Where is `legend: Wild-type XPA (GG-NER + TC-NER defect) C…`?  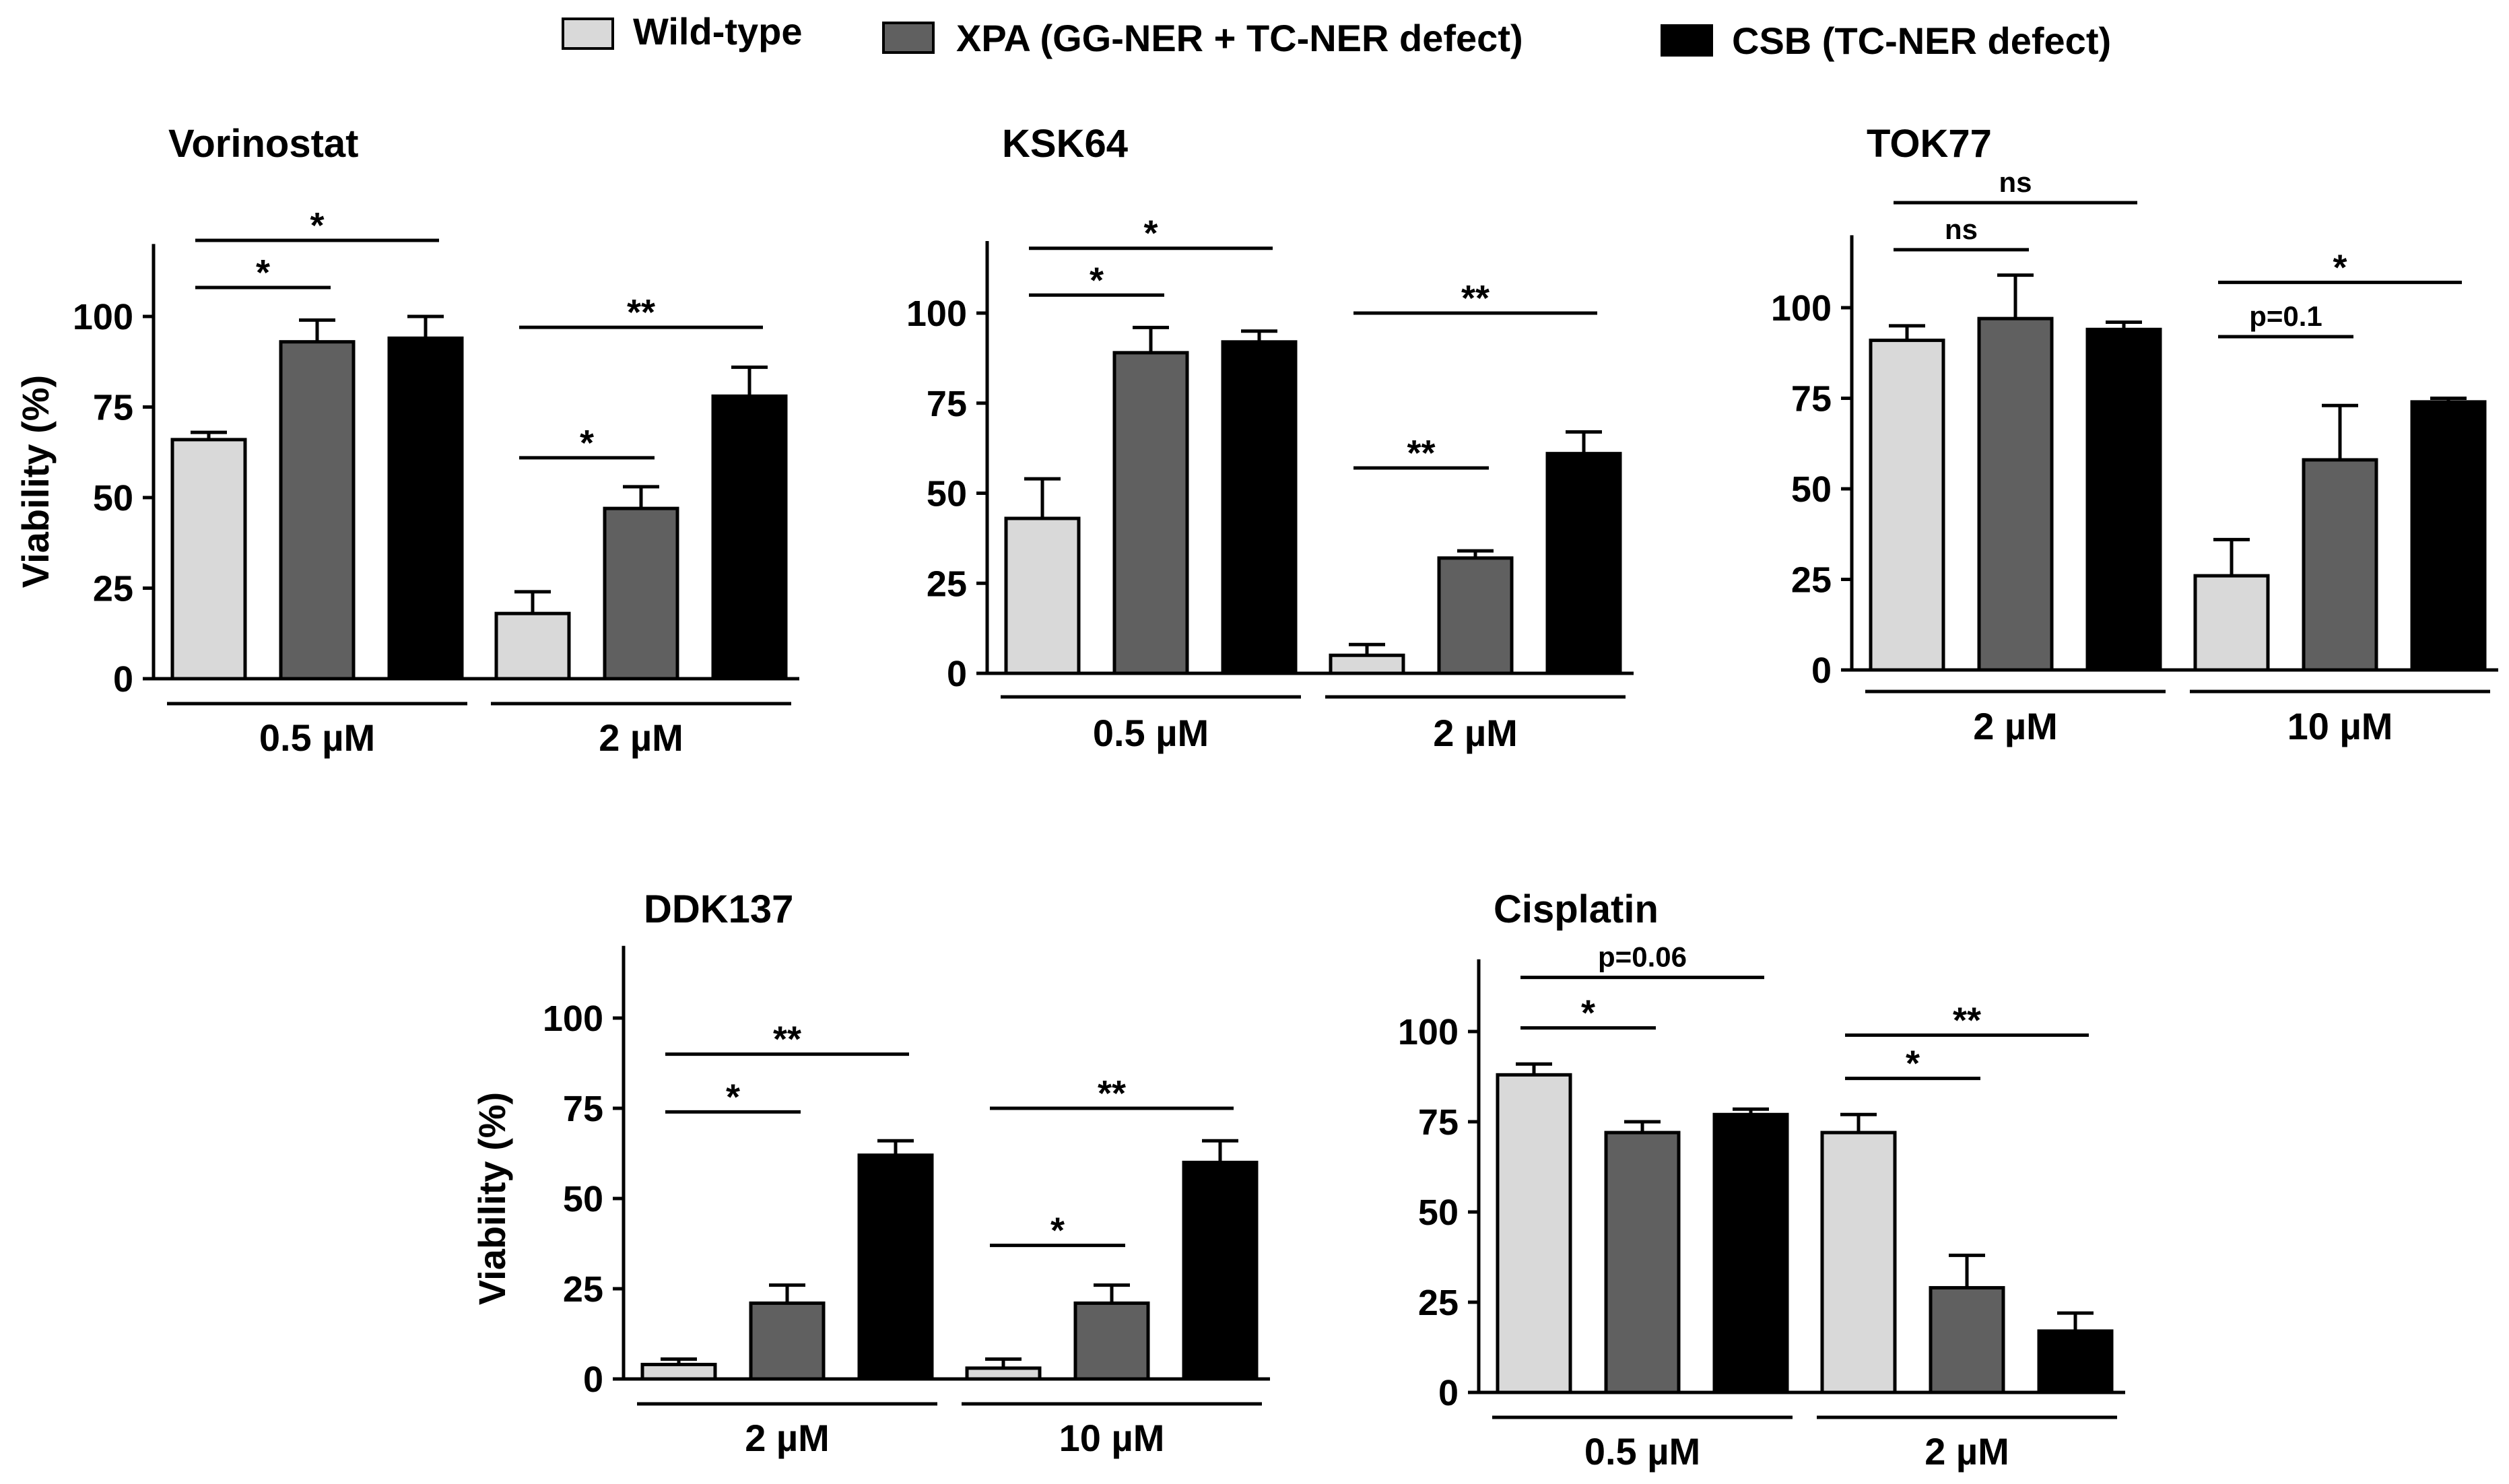 legend: Wild-type XPA (GG-NER + TC-NER defect) C… is located at coordinates (1336, 36).